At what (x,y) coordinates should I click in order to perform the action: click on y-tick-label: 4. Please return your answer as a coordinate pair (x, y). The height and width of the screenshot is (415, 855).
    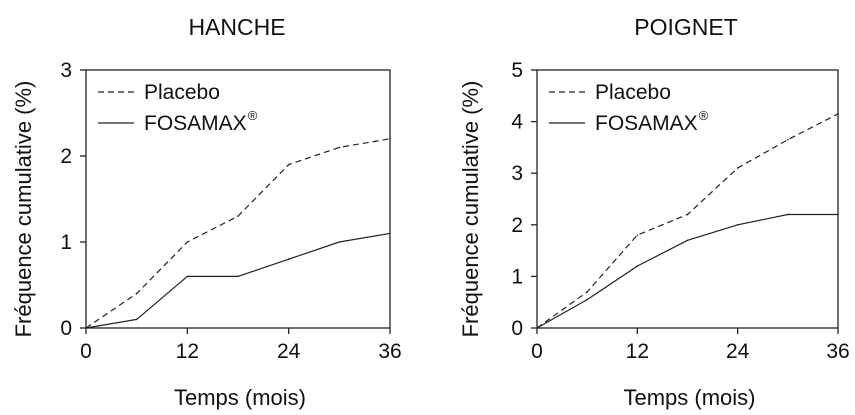
    Looking at the image, I should click on (517, 122).